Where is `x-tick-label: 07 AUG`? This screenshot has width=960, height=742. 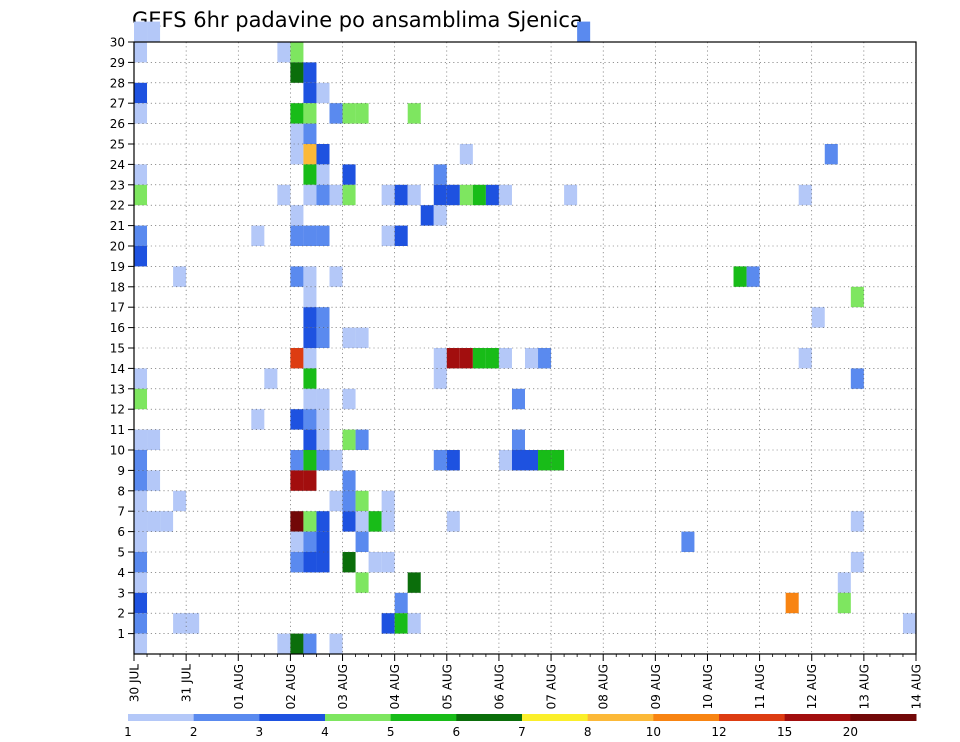 x-tick-label: 07 AUG is located at coordinates (552, 686).